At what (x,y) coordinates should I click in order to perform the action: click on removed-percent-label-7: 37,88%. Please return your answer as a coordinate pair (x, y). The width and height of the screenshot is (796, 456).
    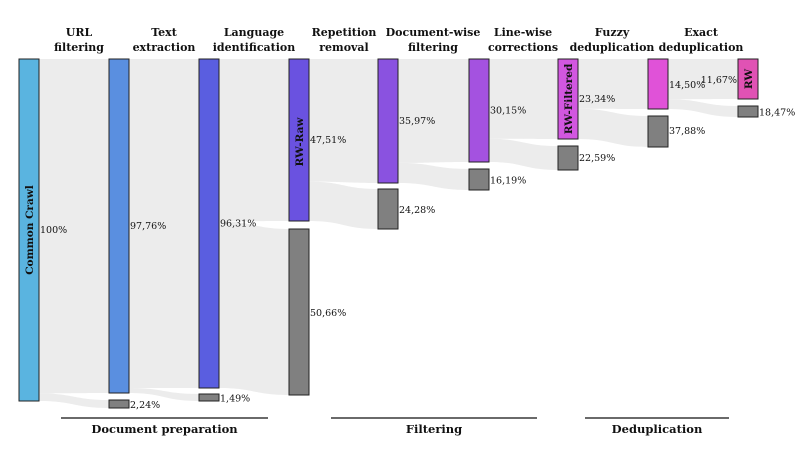
    Looking at the image, I should click on (687, 131).